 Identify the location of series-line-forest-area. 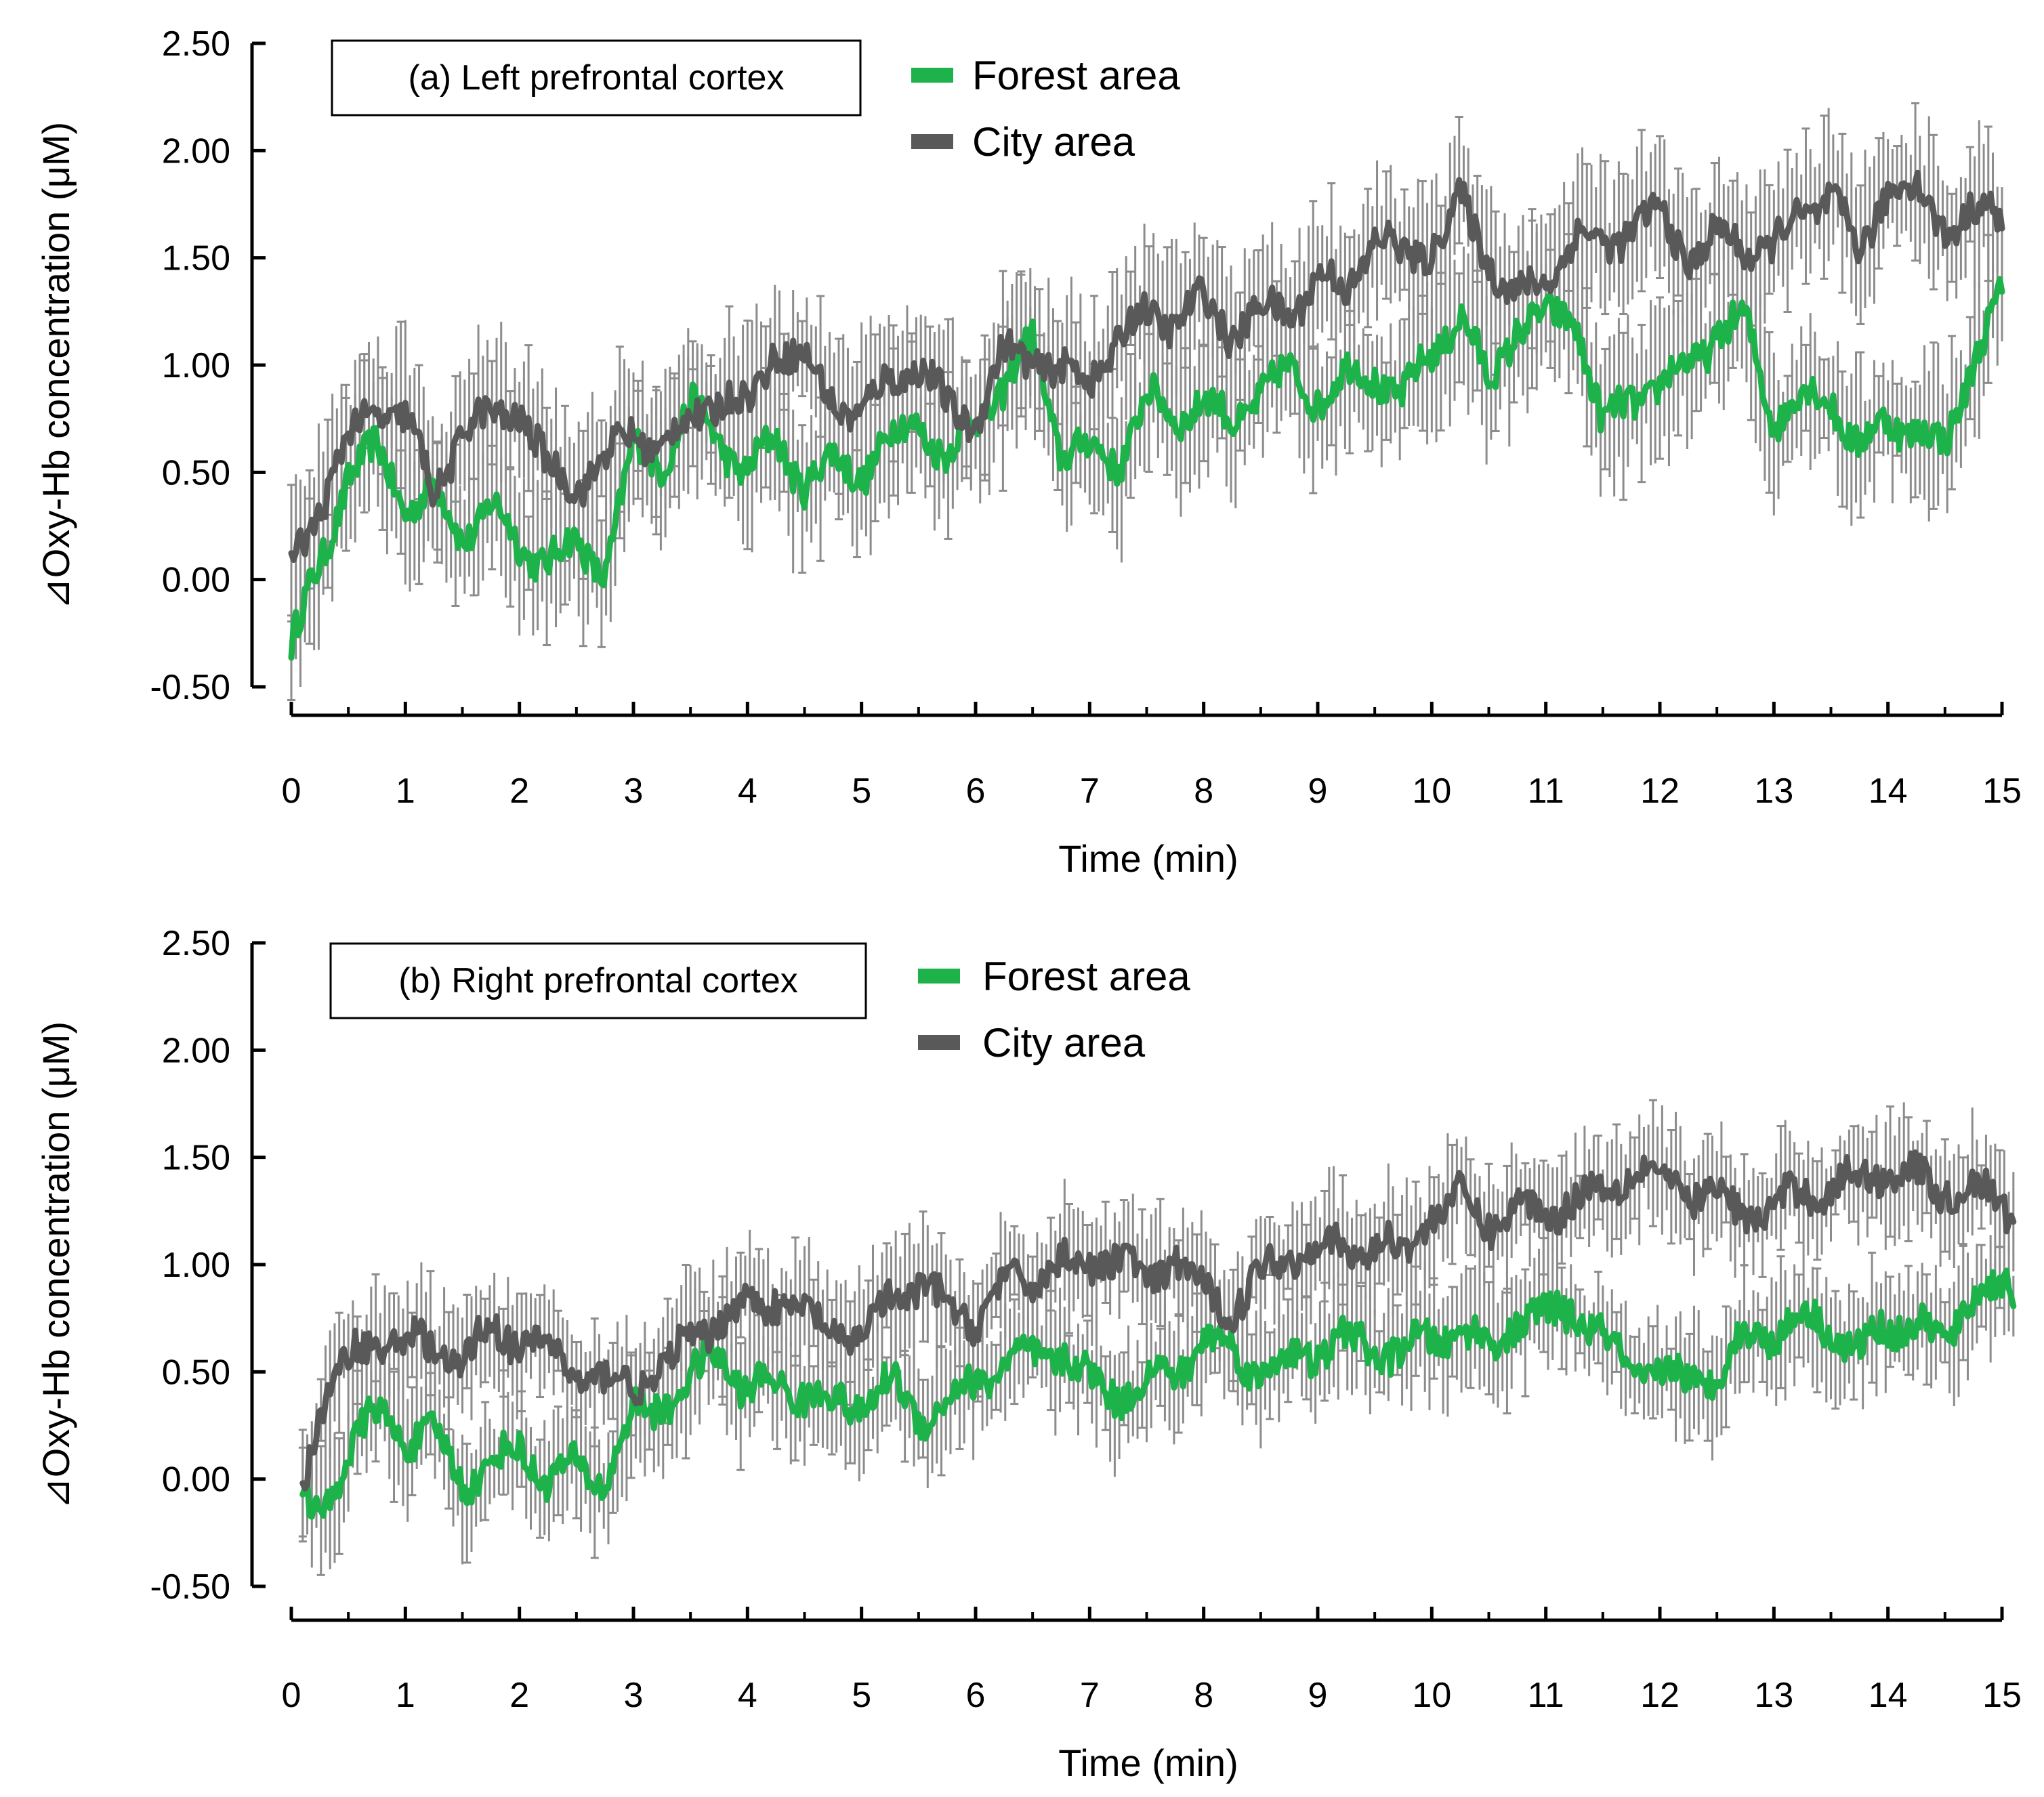
(1158, 1393).